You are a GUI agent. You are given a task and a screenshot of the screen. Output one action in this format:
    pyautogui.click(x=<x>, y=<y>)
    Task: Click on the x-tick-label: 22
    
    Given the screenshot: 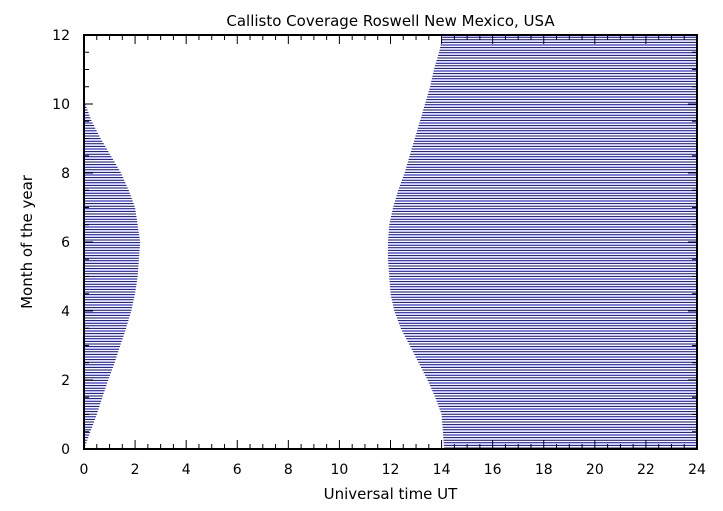 What is the action you would take?
    pyautogui.click(x=646, y=470)
    